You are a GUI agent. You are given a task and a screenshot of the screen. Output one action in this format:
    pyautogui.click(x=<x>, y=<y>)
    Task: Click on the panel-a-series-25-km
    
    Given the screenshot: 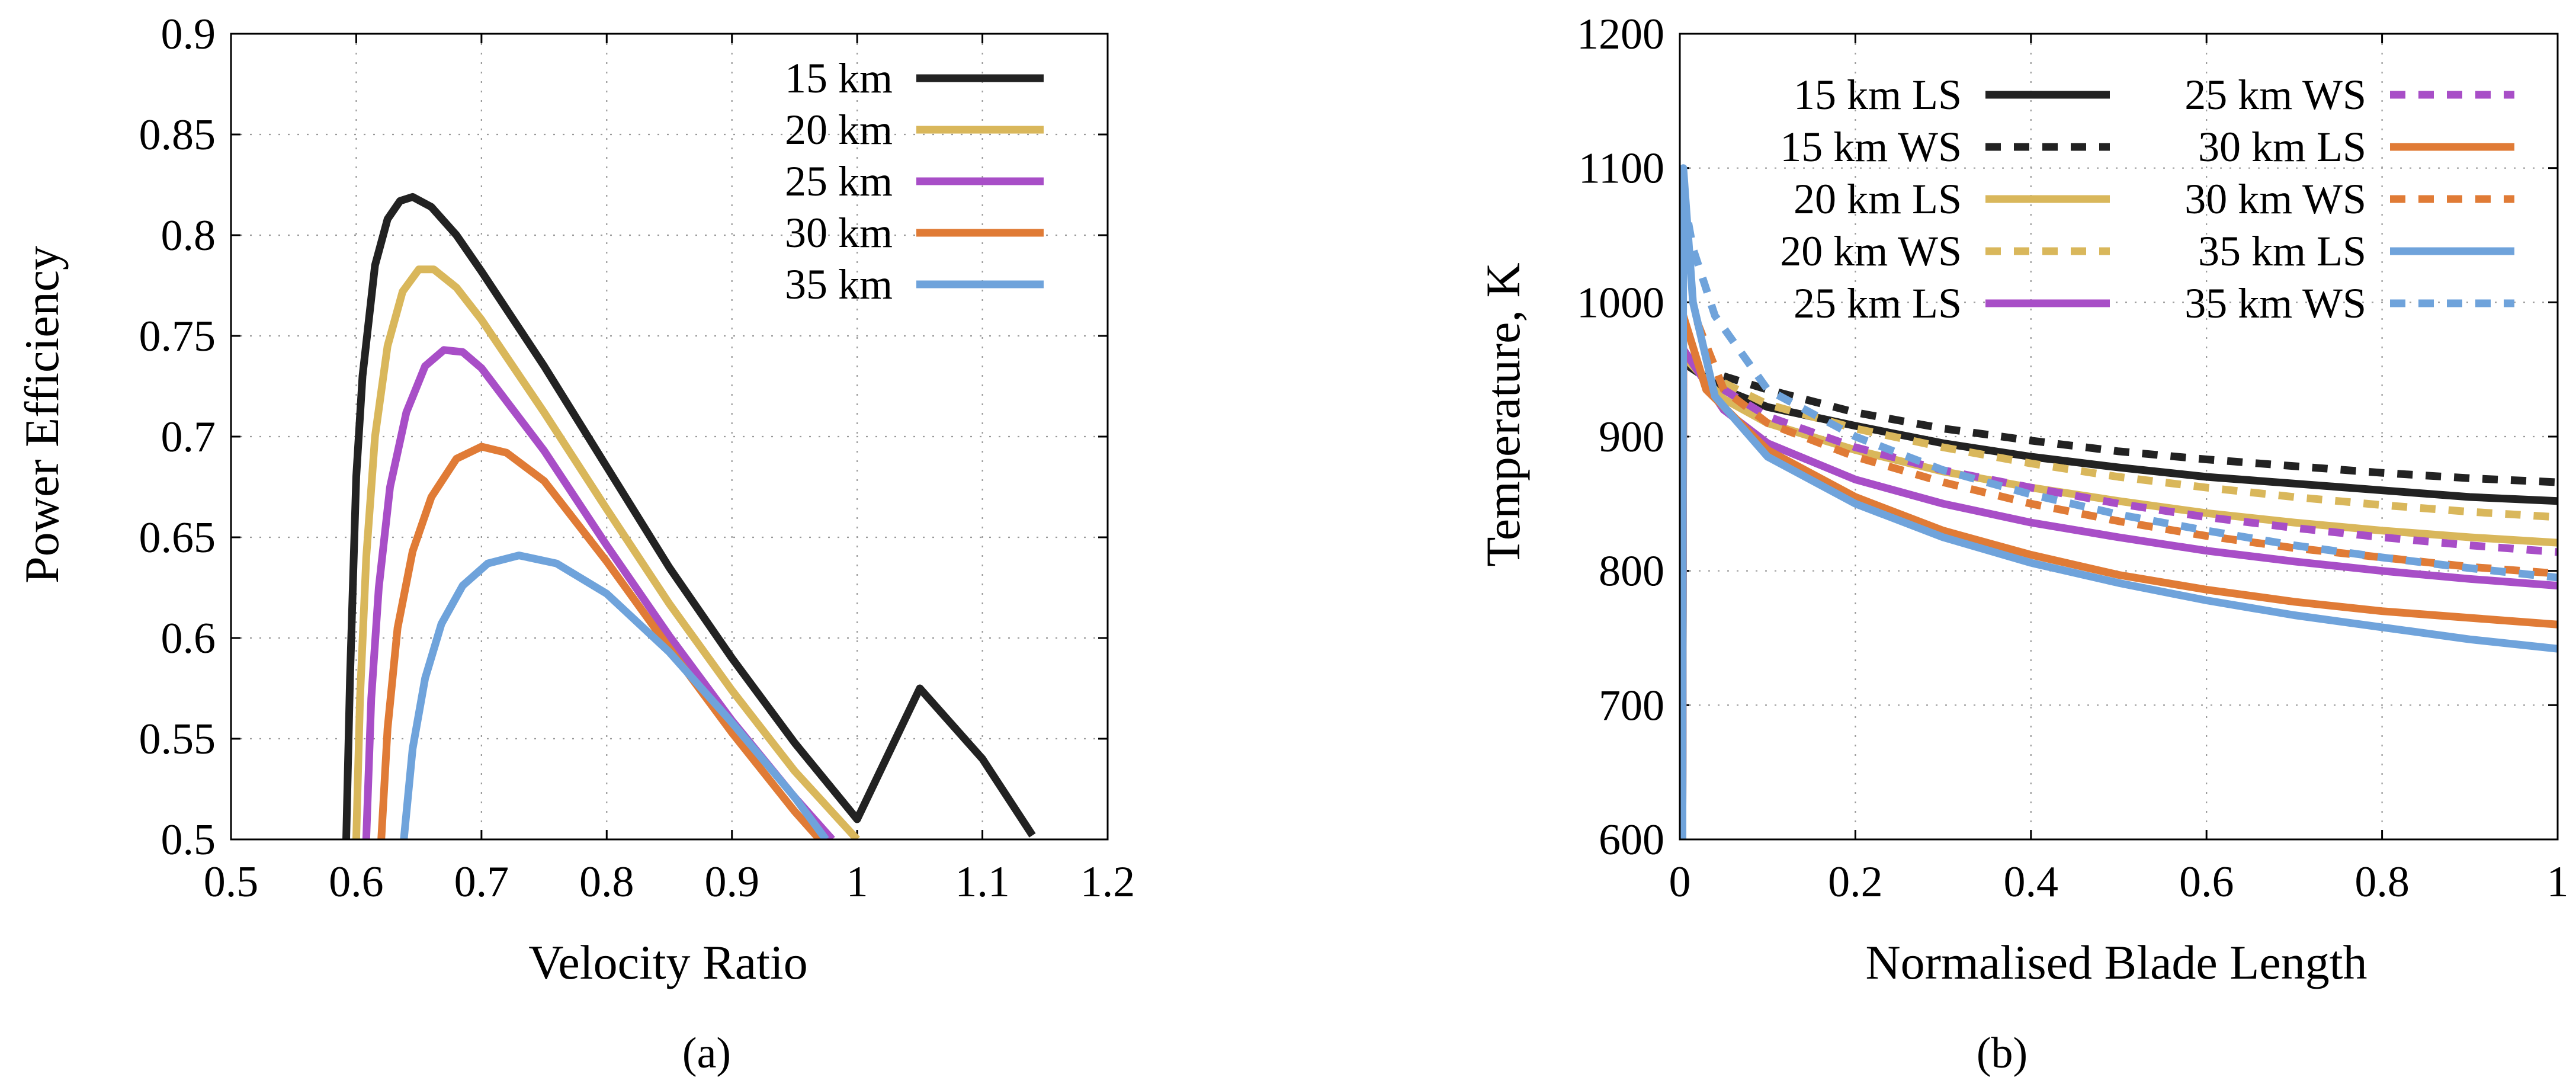 What is the action you would take?
    pyautogui.click(x=598, y=592)
    